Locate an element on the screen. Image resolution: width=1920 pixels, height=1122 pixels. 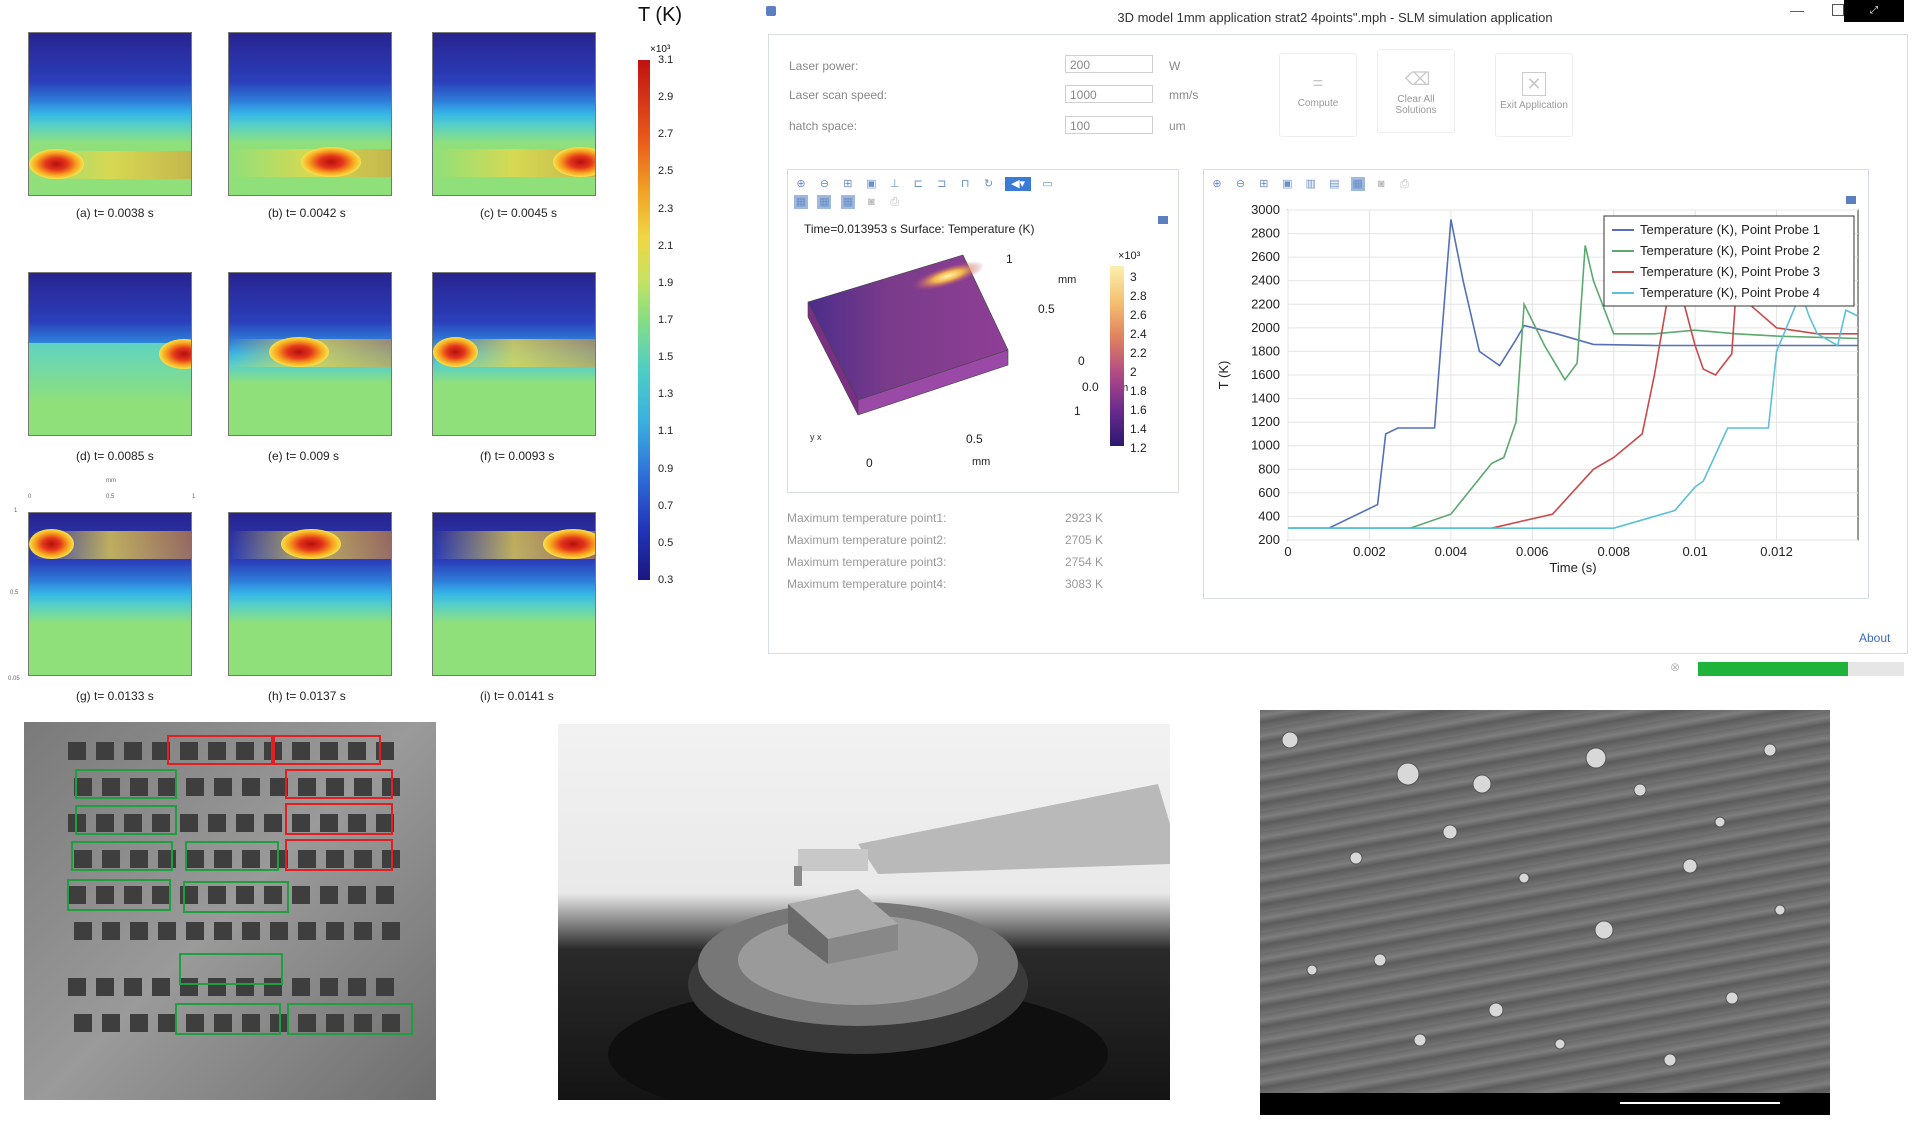
render-icon: ▦ is located at coordinates (801, 202).